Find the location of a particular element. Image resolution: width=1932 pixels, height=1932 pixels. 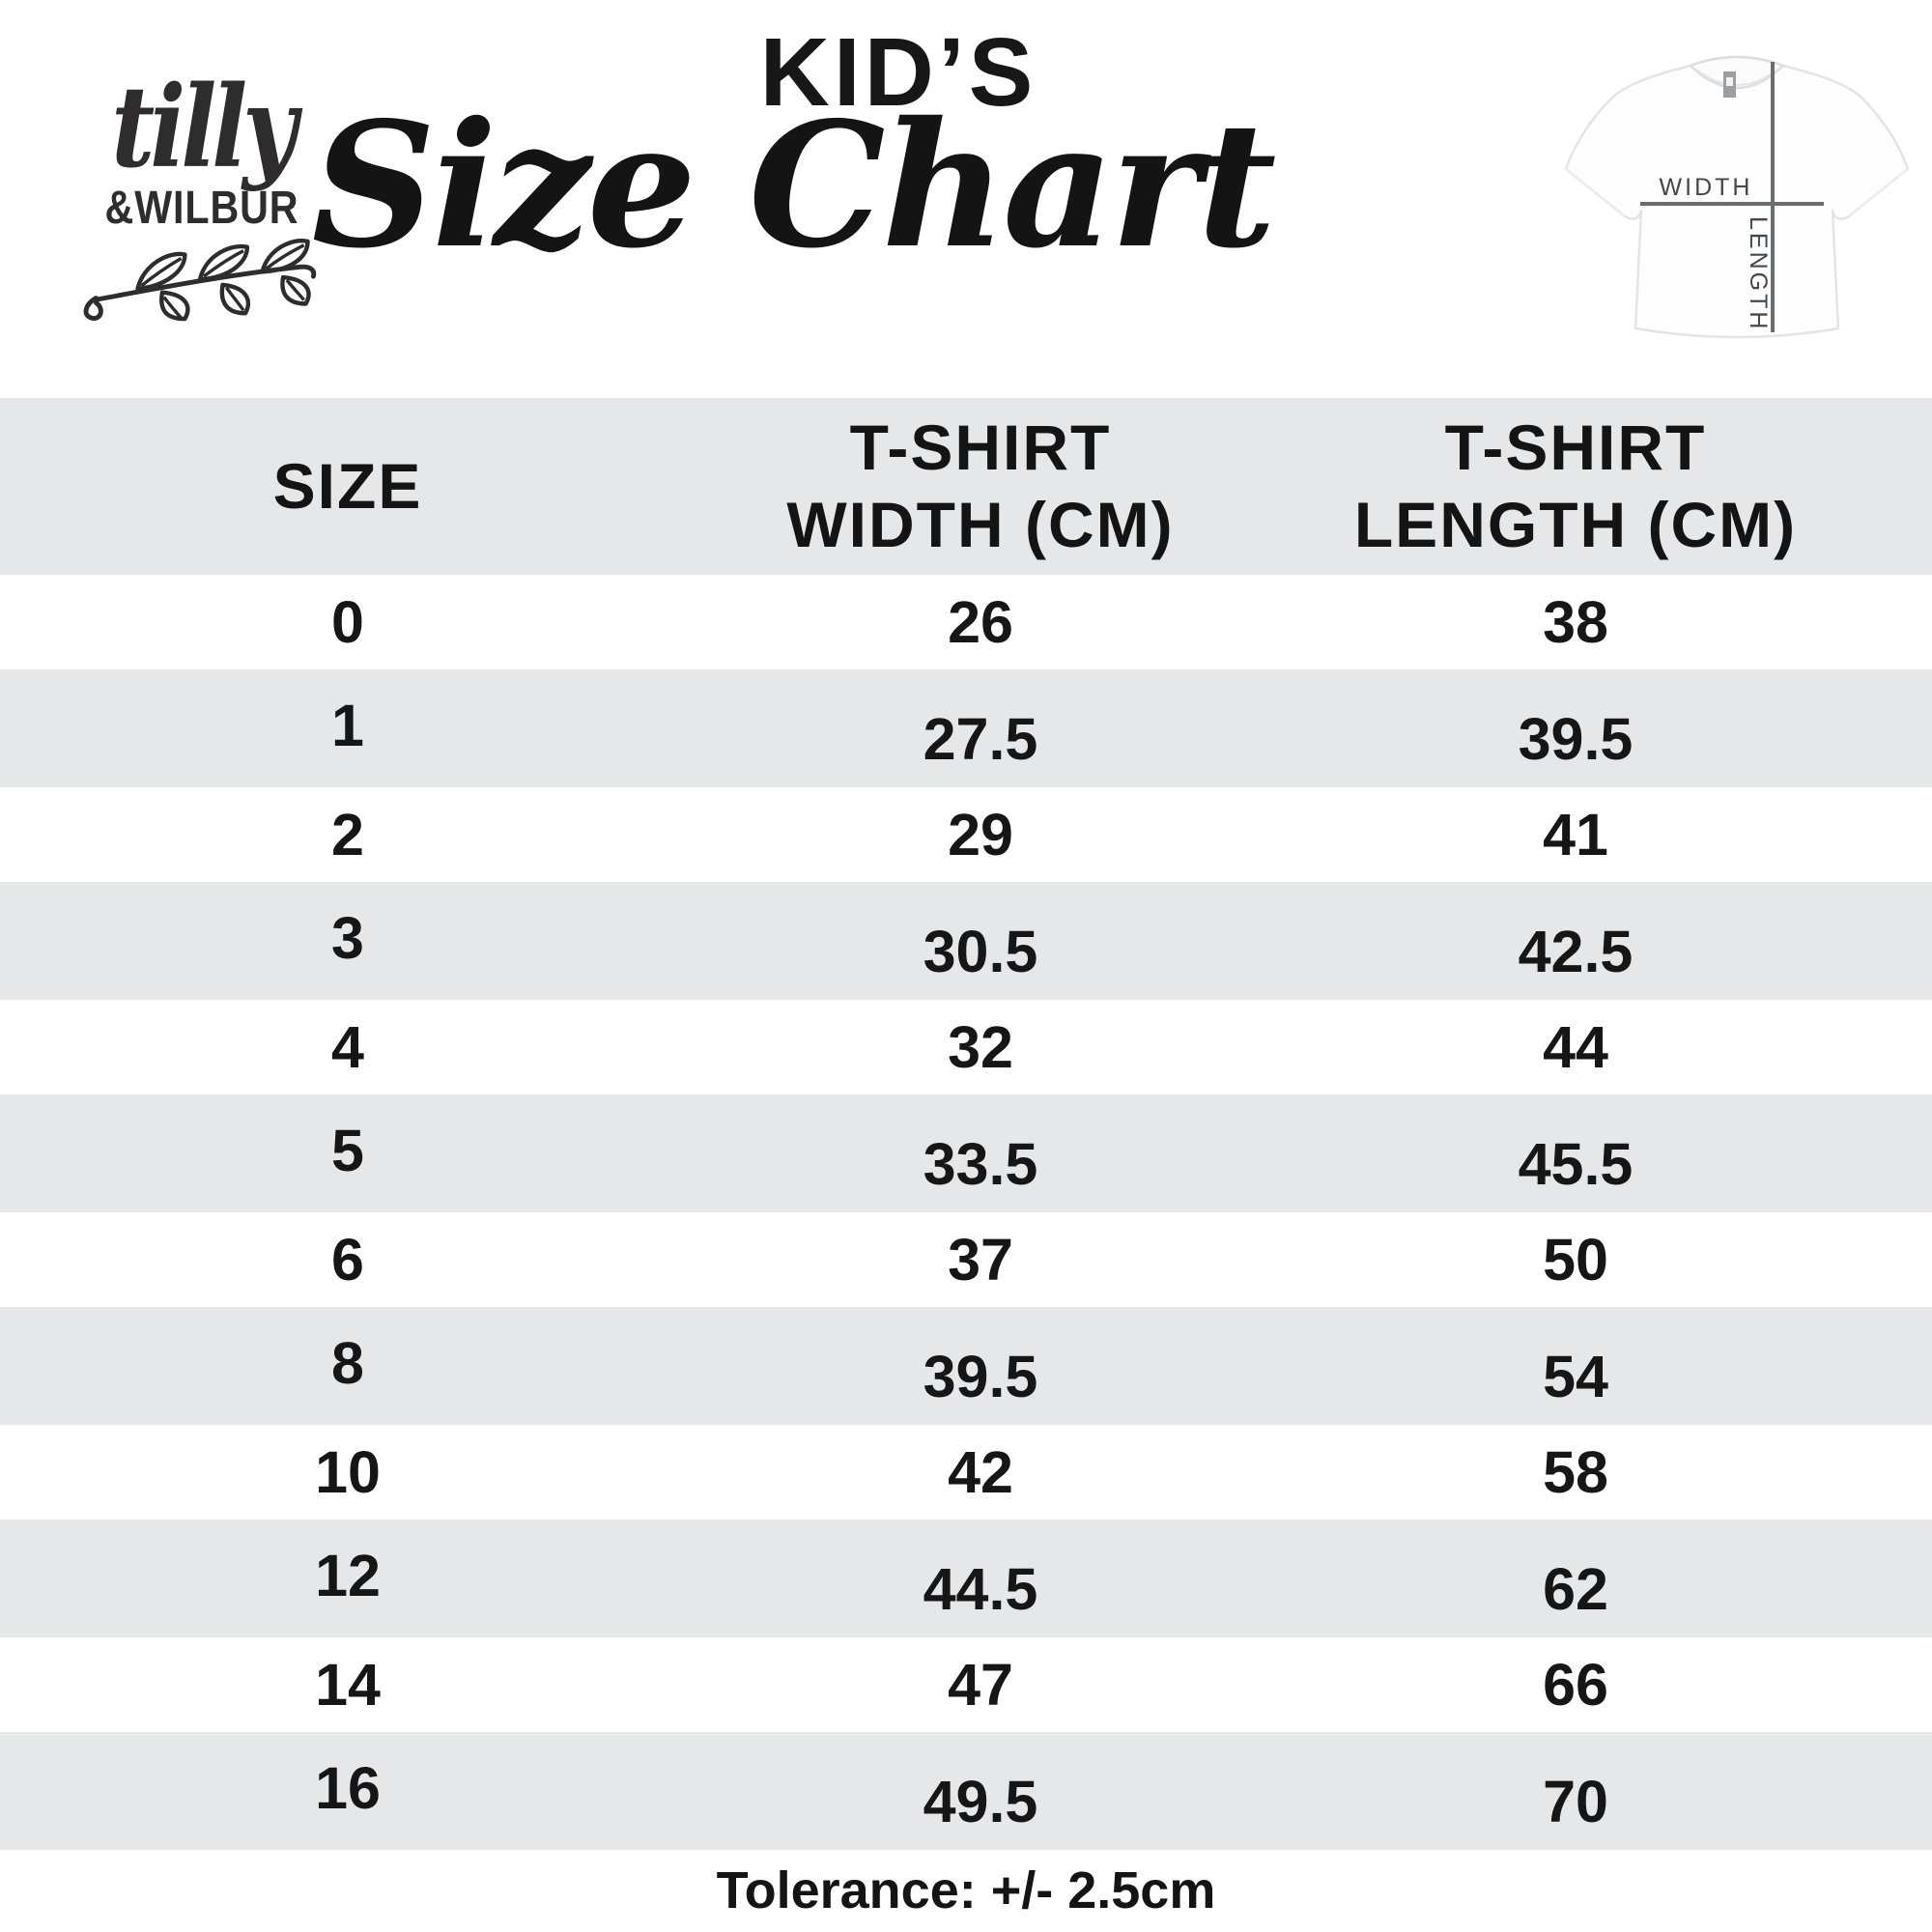

table-row: 2 29 41 is located at coordinates (966, 834).